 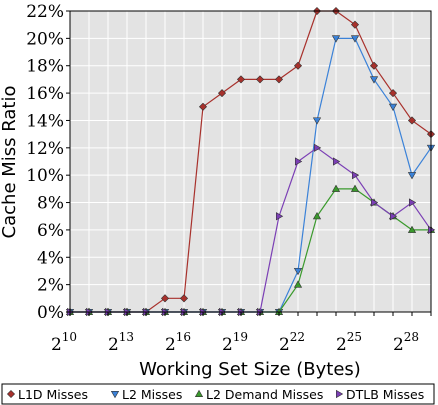 I want to click on legend-label-l1d-misses: L1D Misses, so click(x=53, y=394).